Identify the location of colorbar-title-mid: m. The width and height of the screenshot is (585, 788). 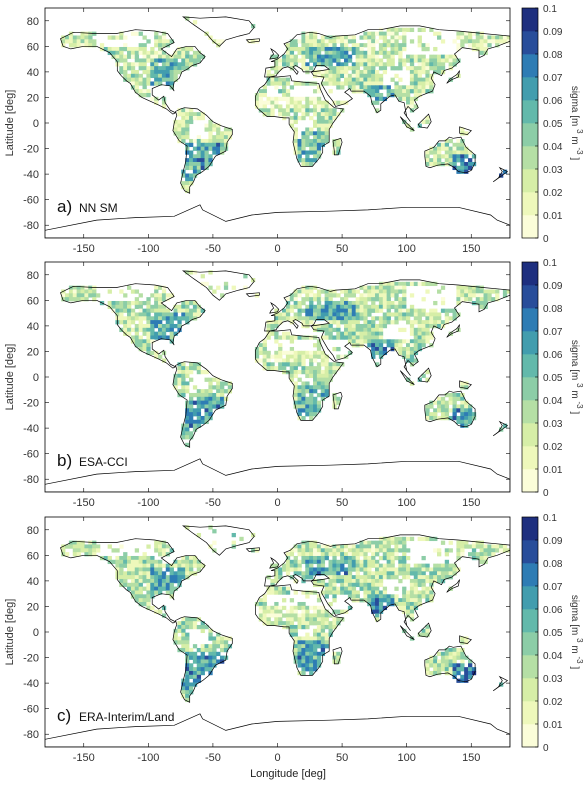
(574, 650).